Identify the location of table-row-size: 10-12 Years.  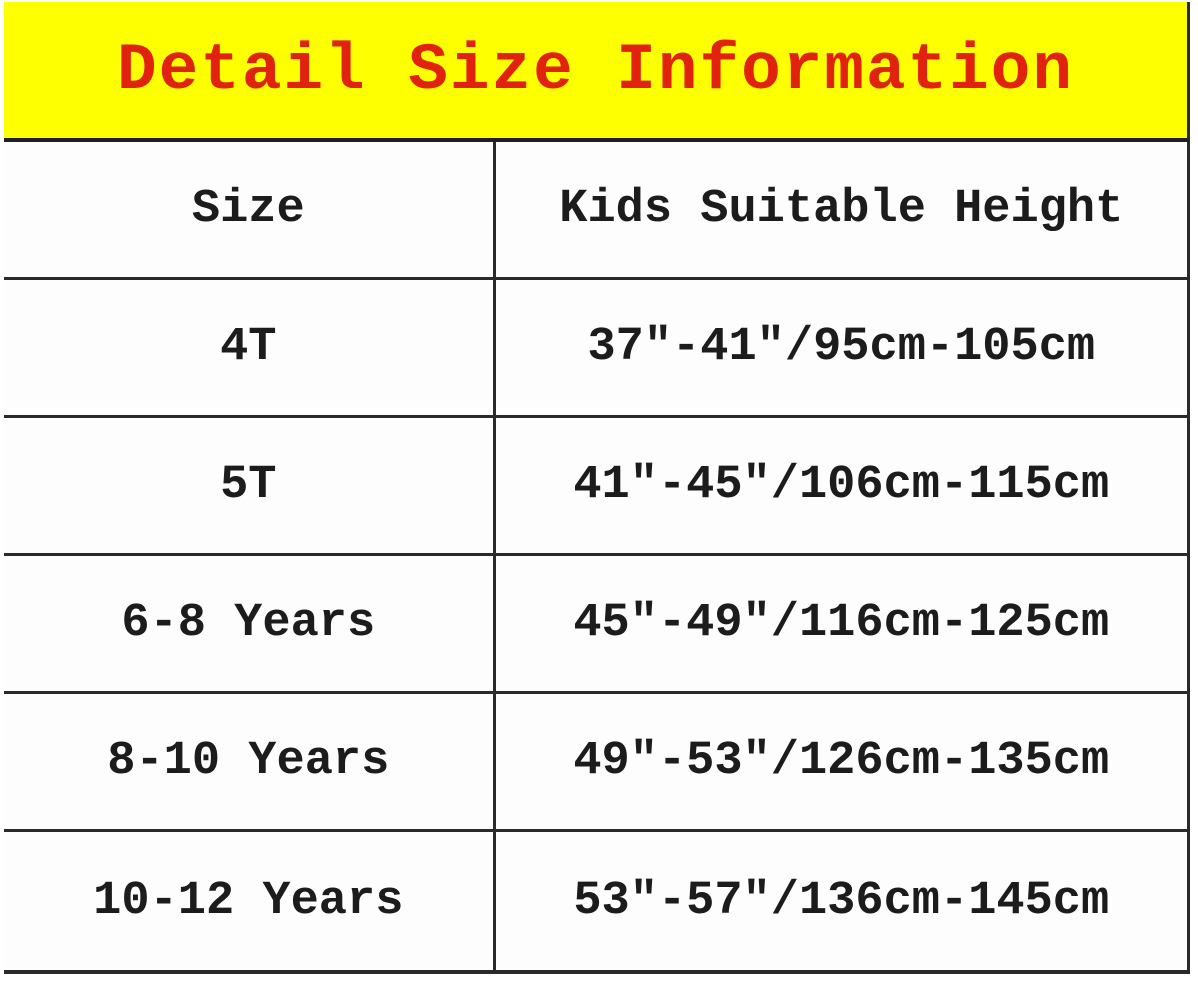
(248, 901).